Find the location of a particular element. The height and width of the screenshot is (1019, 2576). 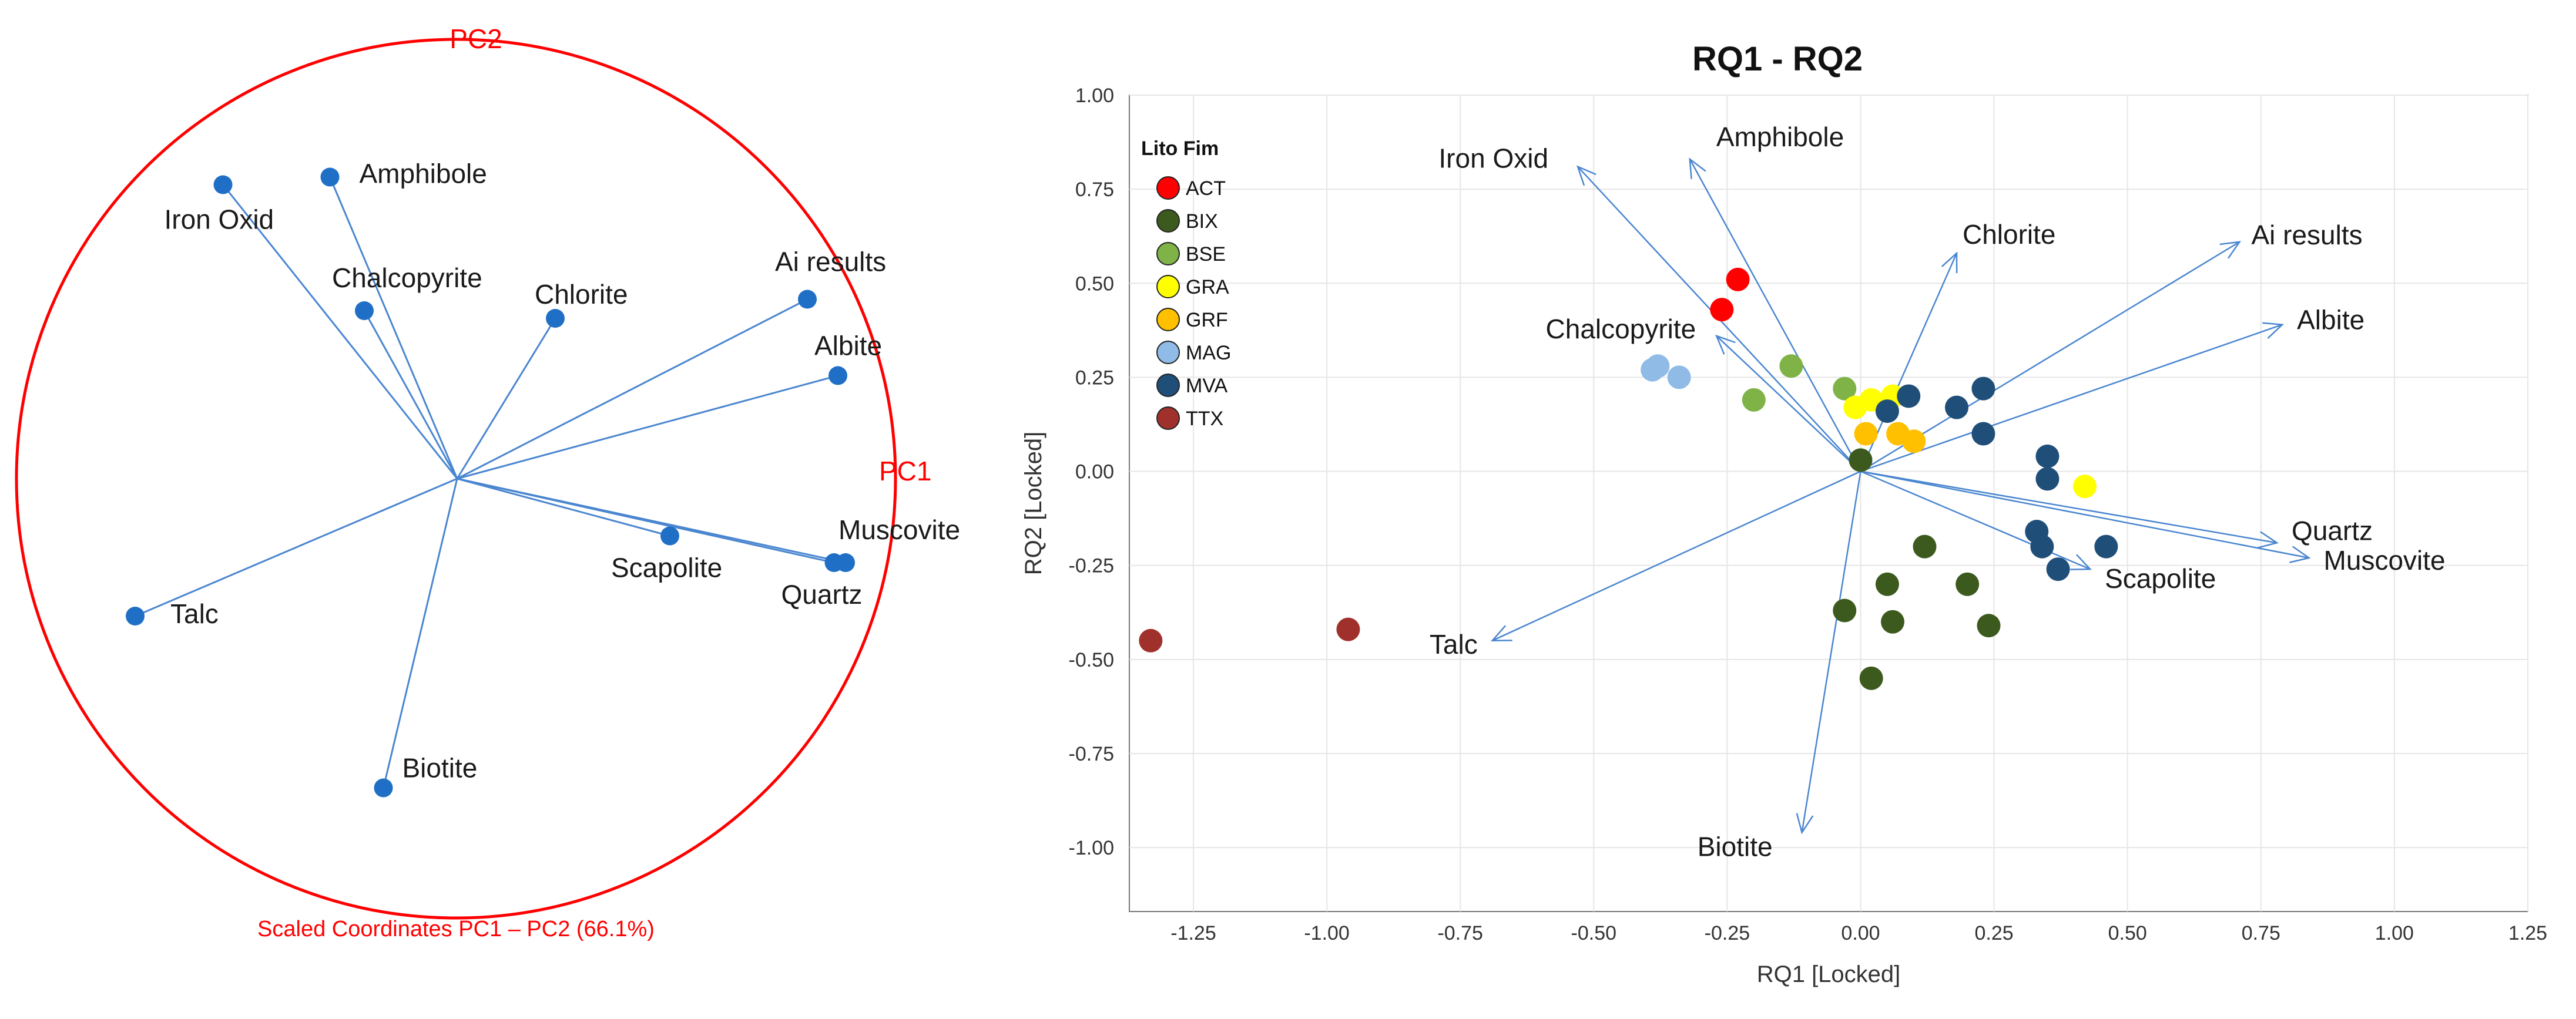

circle-label-biotite: Biotite is located at coordinates (440, 768).